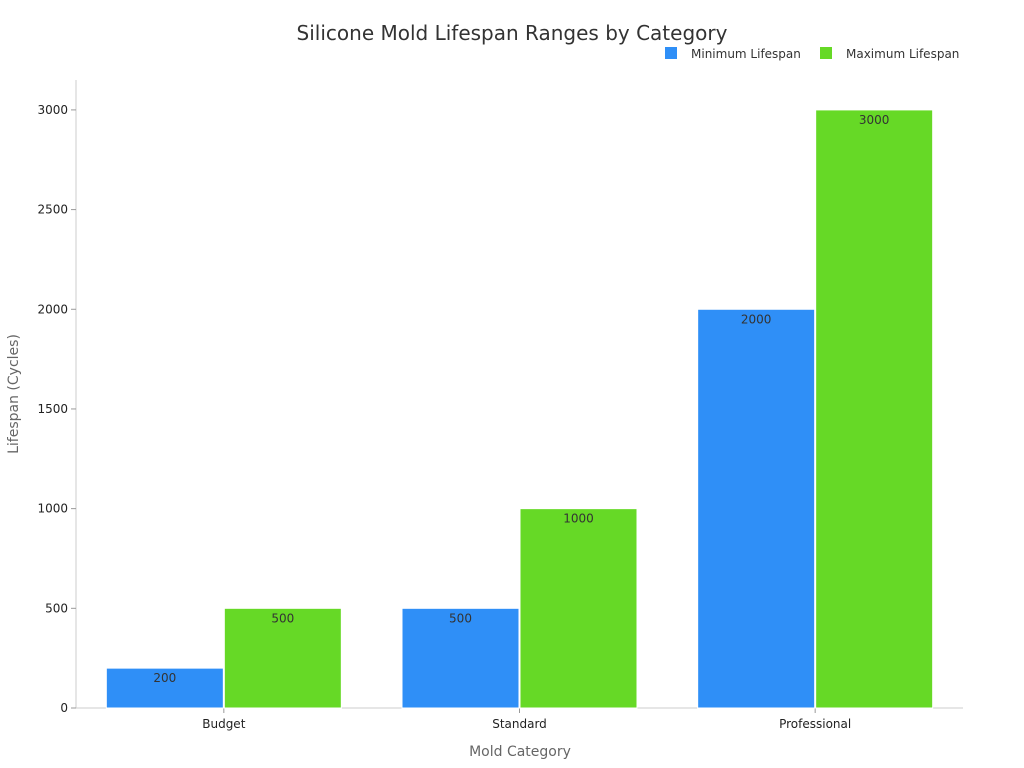 The image size is (1024, 768). I want to click on y-tick-label: 2000, so click(52, 309).